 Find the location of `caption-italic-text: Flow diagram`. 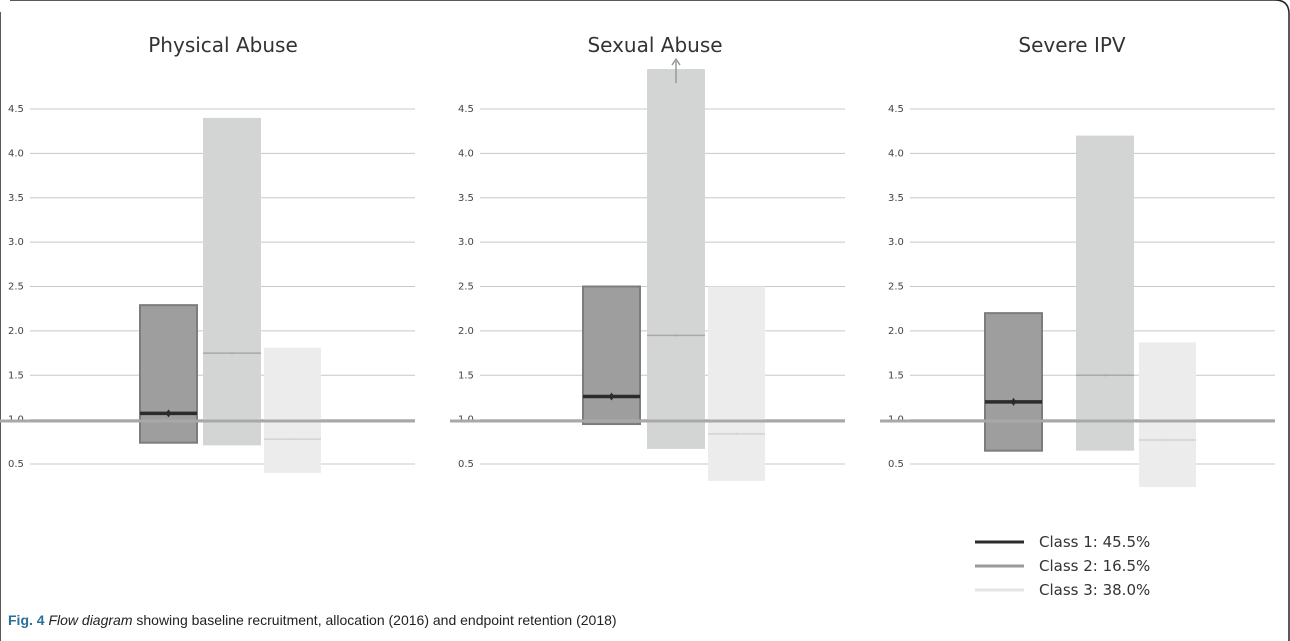

caption-italic-text: Flow diagram is located at coordinates (90, 620).